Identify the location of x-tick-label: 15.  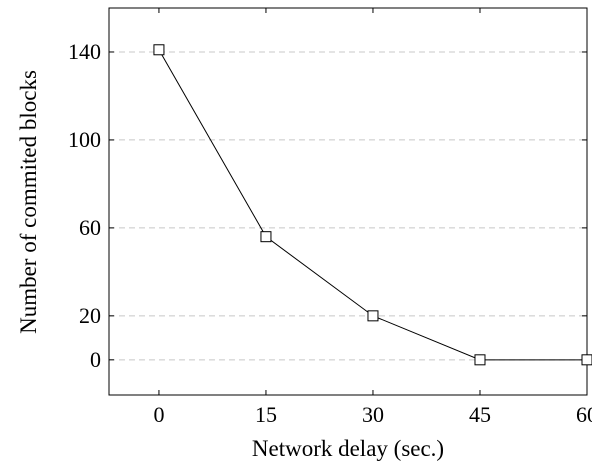
(266, 414).